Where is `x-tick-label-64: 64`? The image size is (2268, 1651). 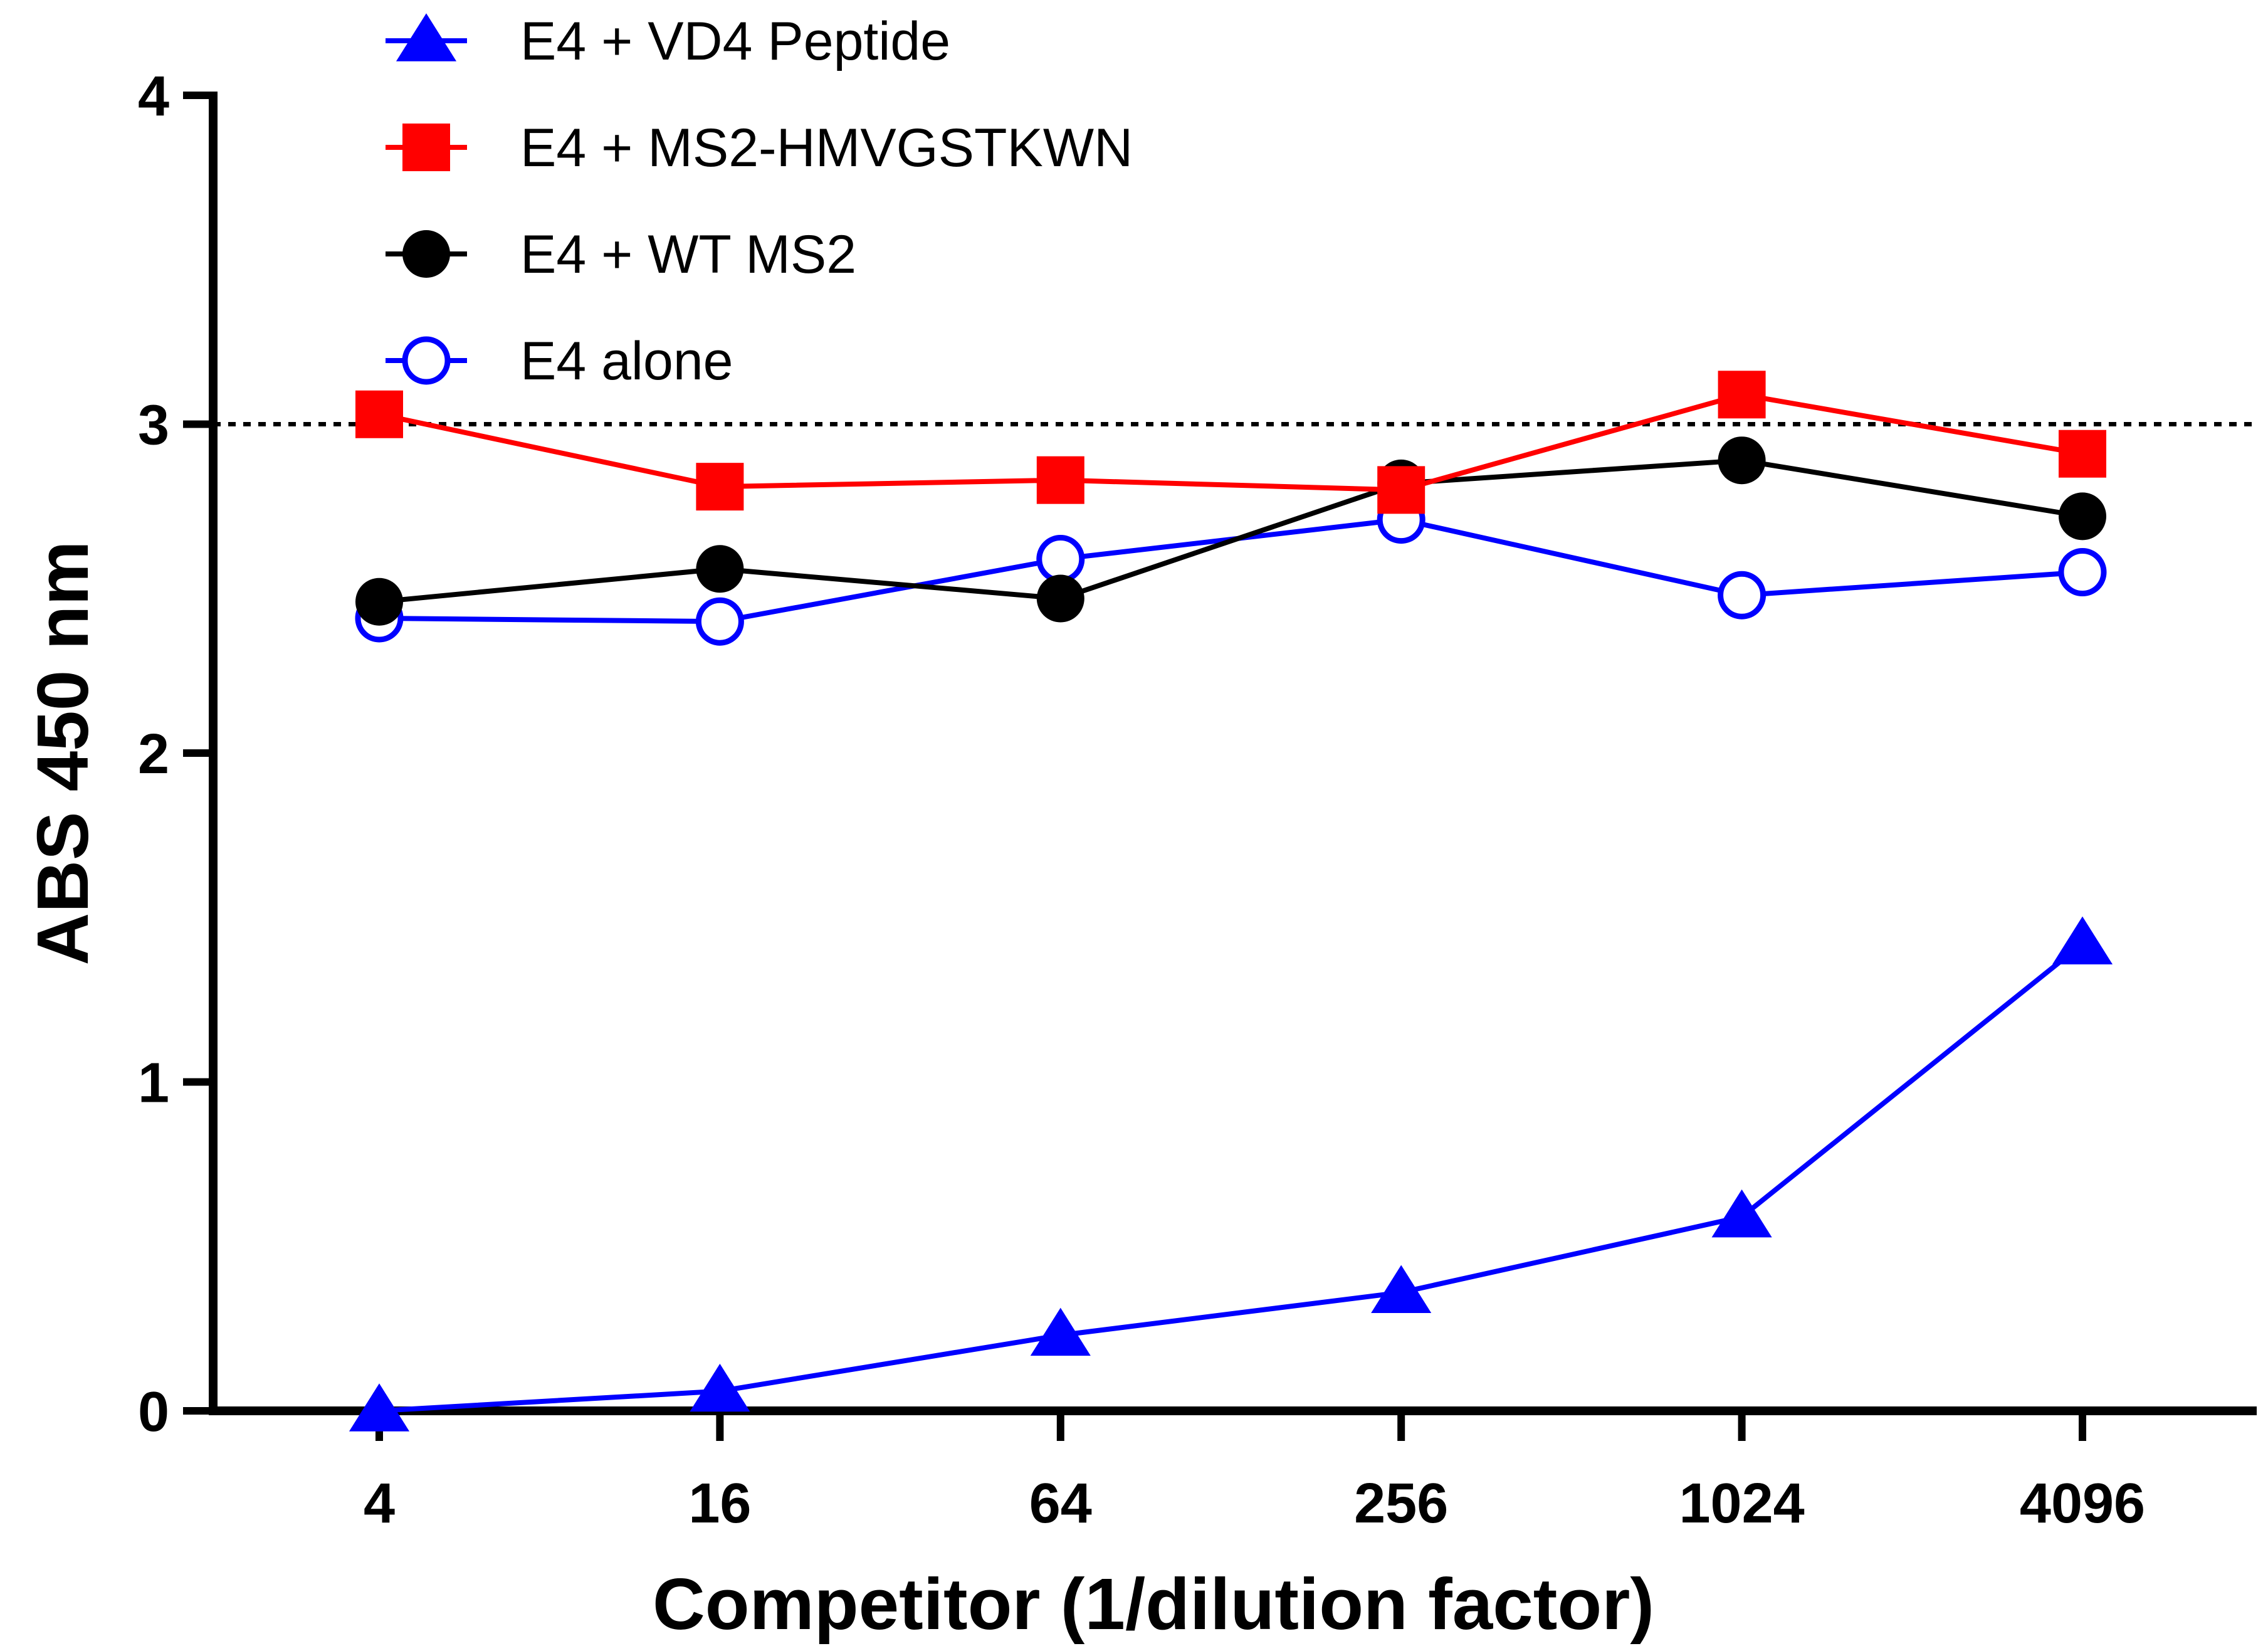 x-tick-label-64: 64 is located at coordinates (1060, 1503).